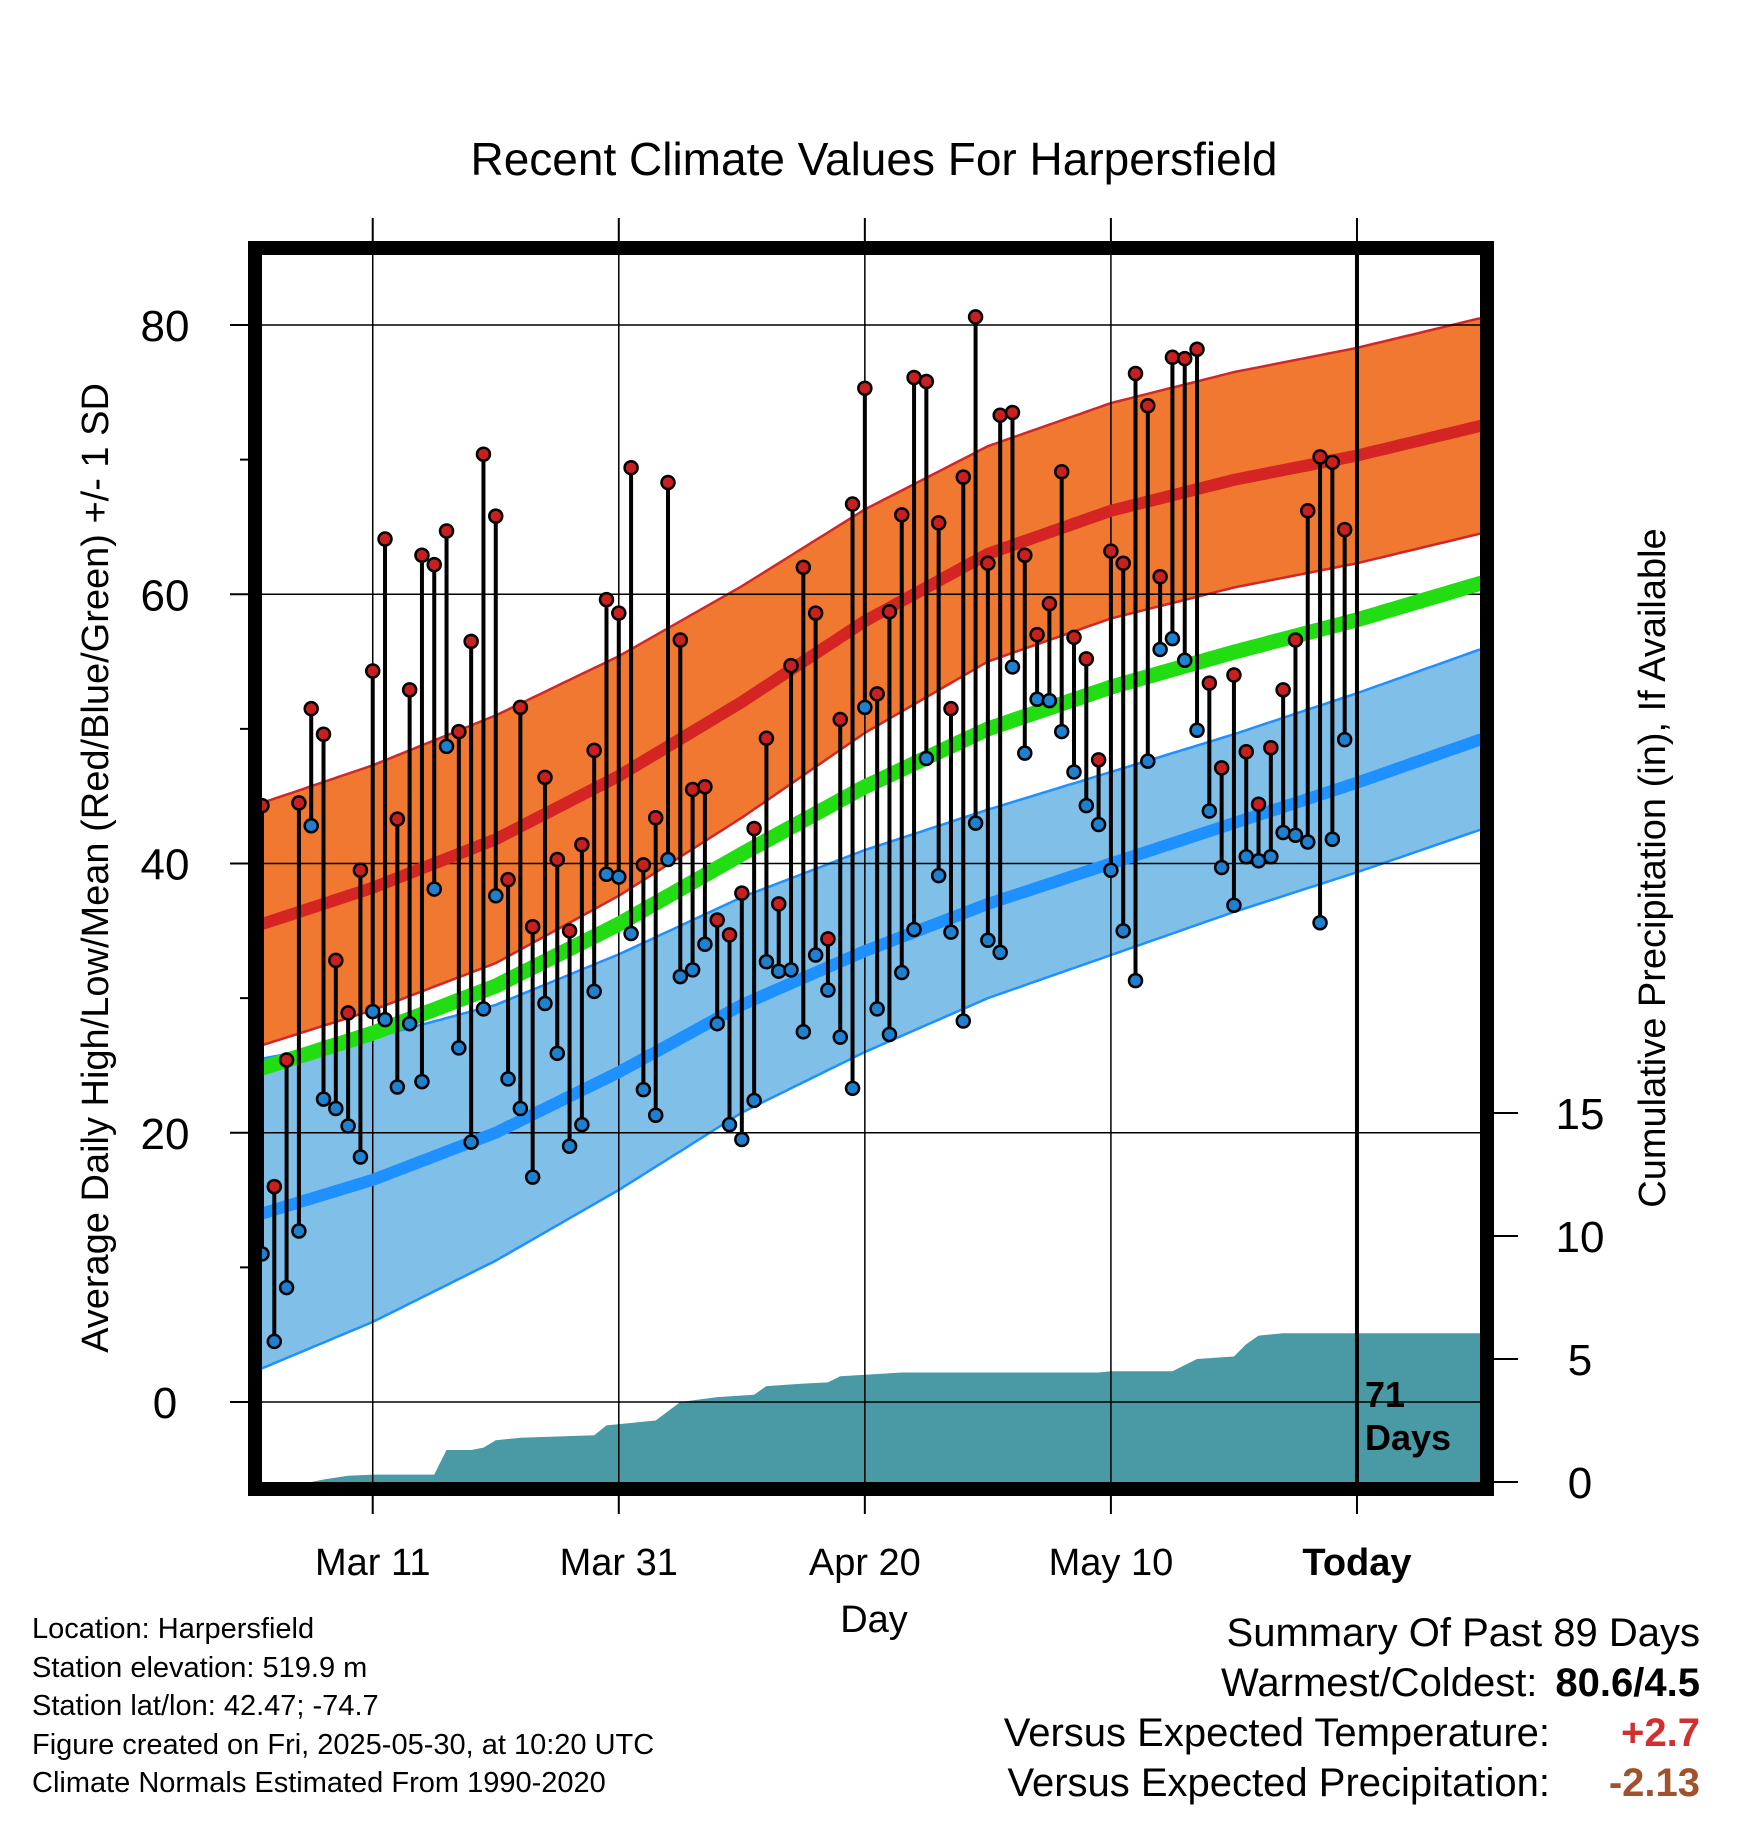  Describe the element at coordinates (372, 1563) in the screenshot. I see `x-tick-label: Mar 11` at that location.